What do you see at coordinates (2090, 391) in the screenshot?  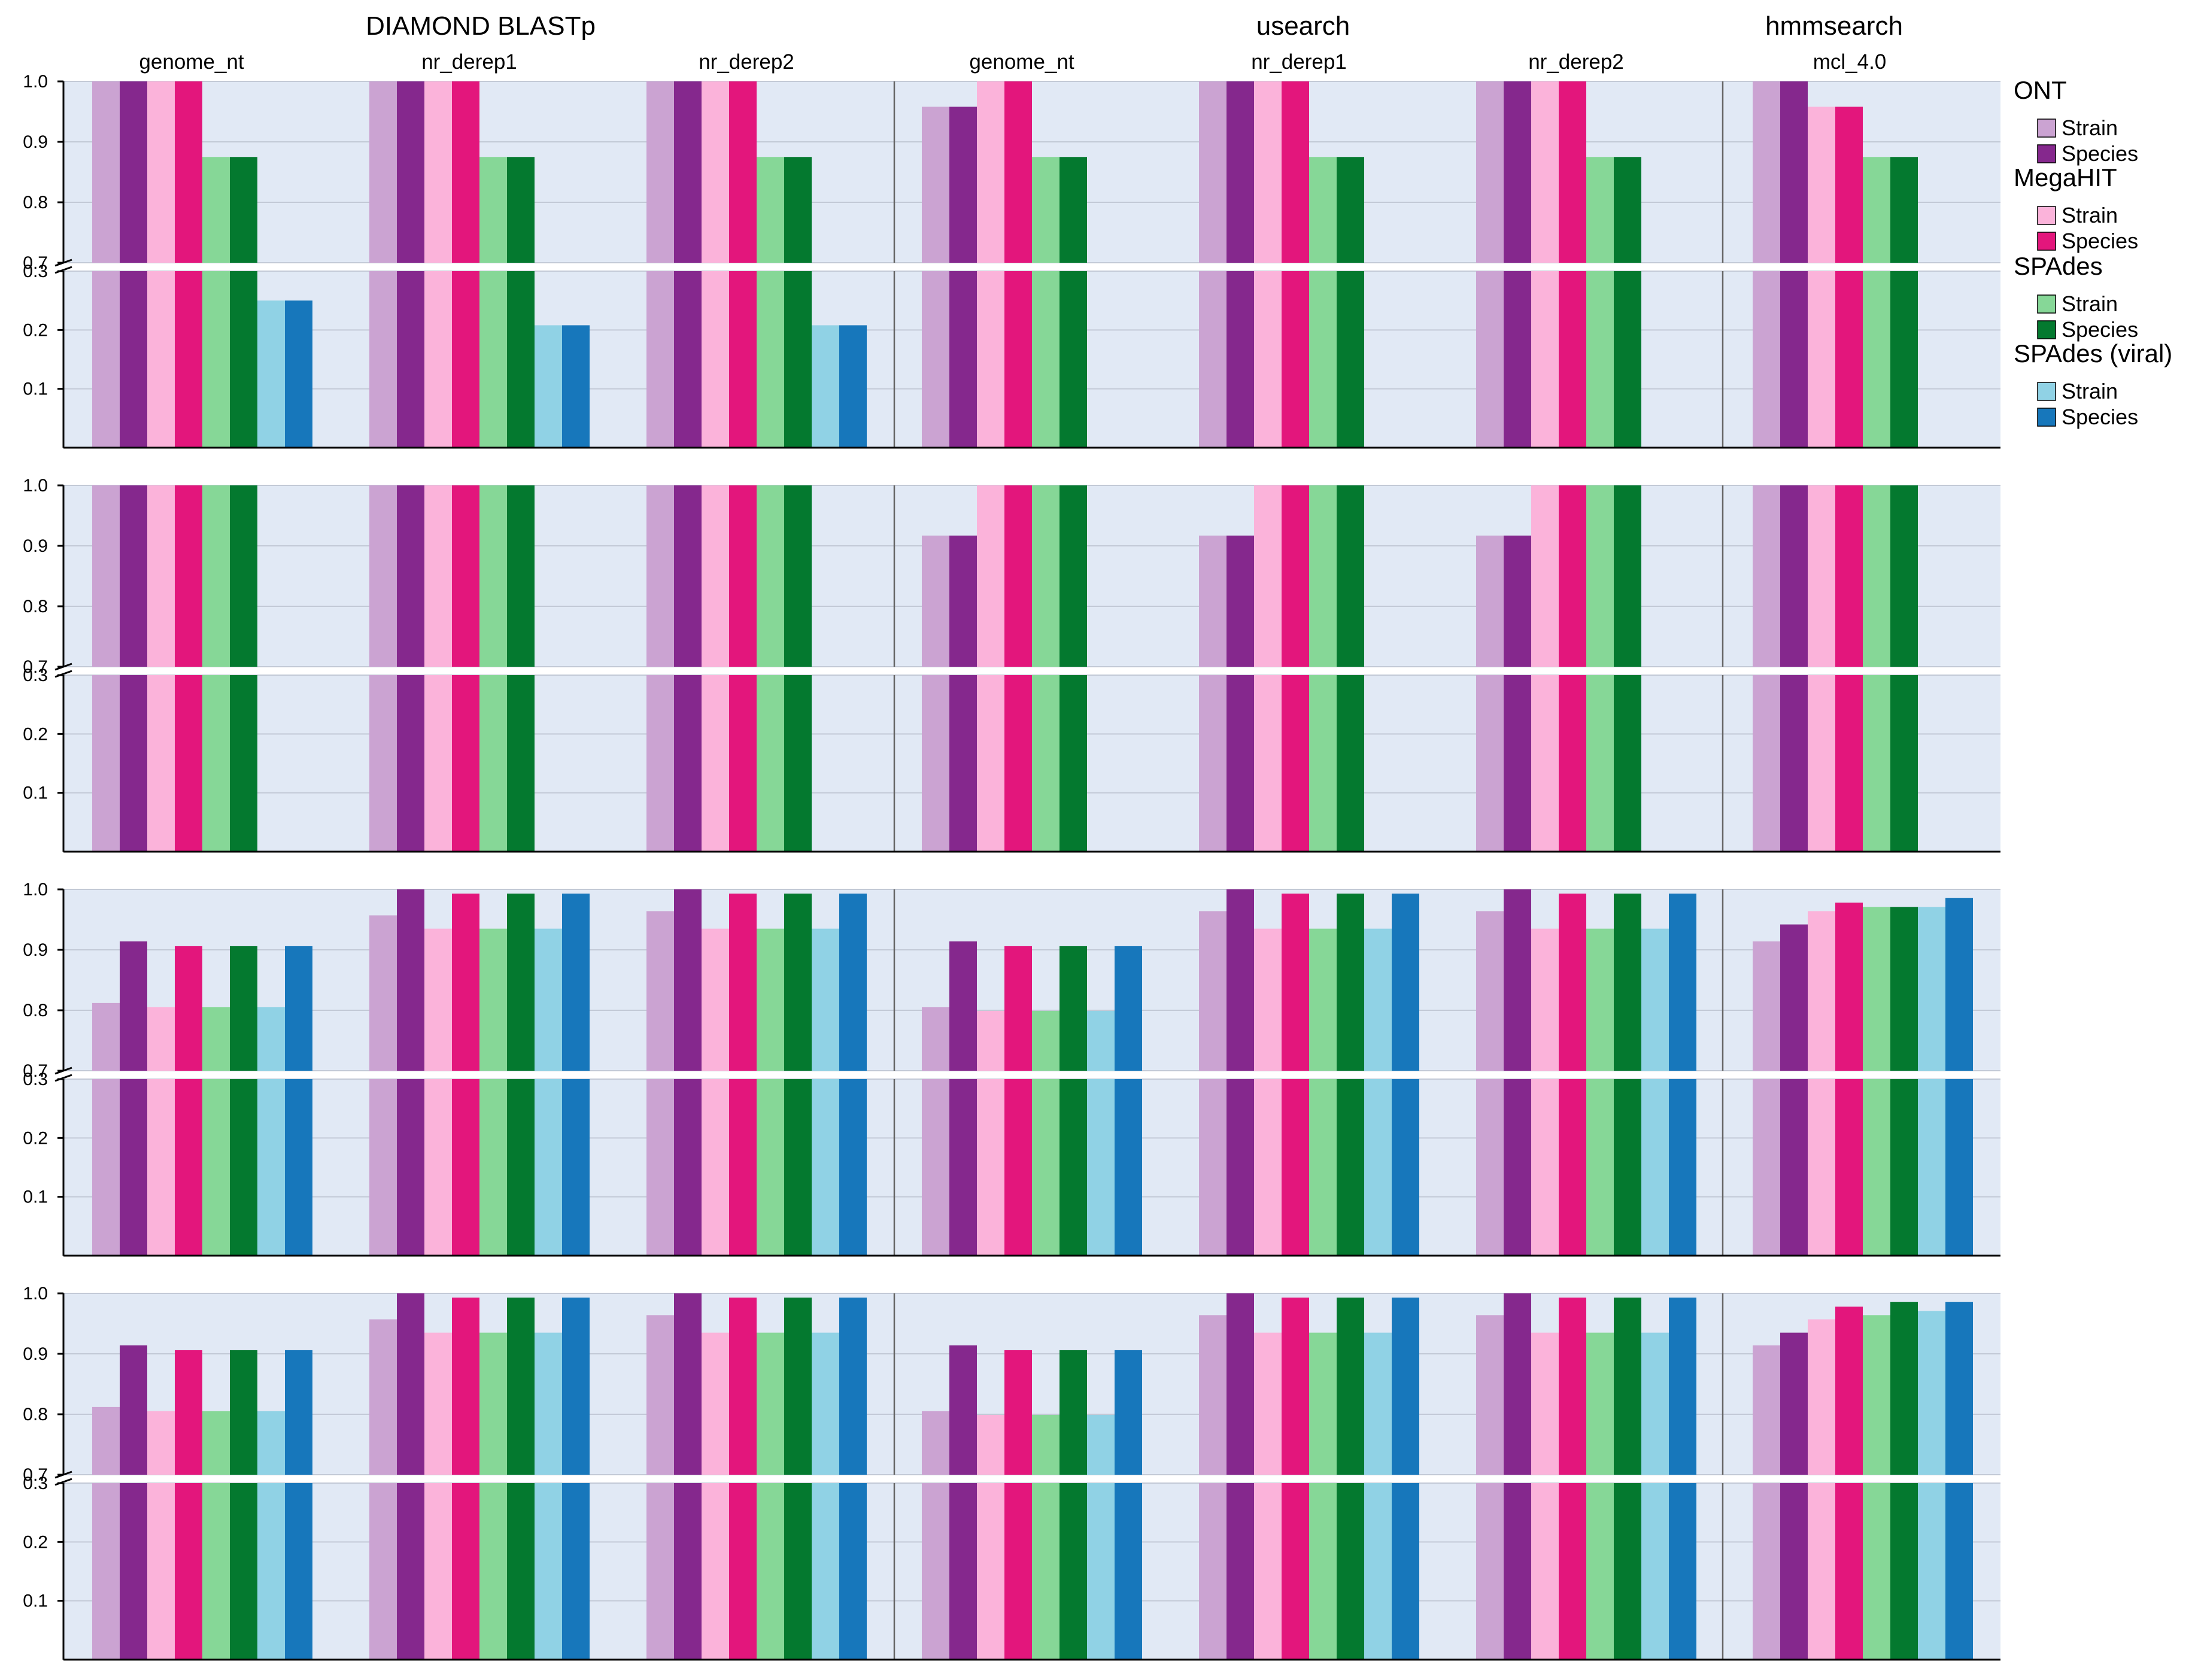 I see `legend-series-label: Strain` at bounding box center [2090, 391].